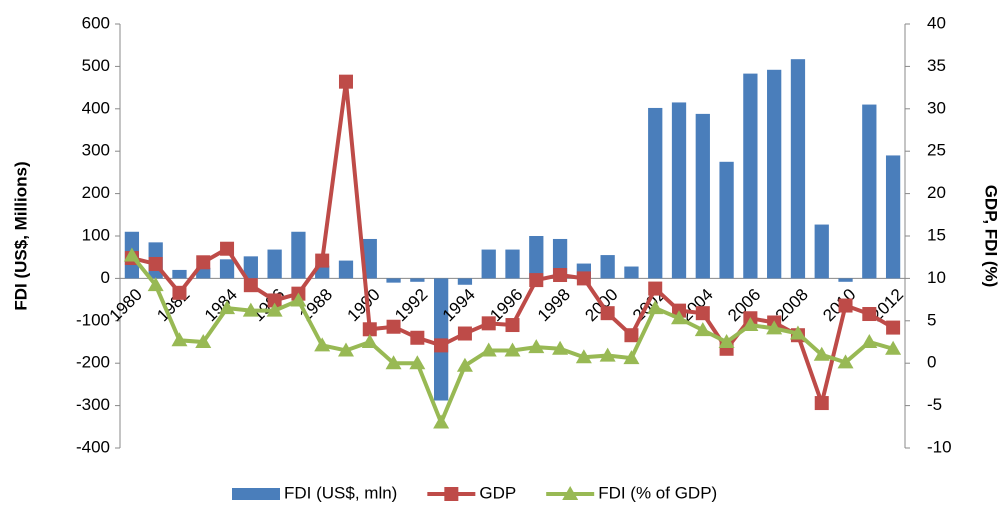  What do you see at coordinates (93, 404) in the screenshot?
I see `y-tick-label: -300` at bounding box center [93, 404].